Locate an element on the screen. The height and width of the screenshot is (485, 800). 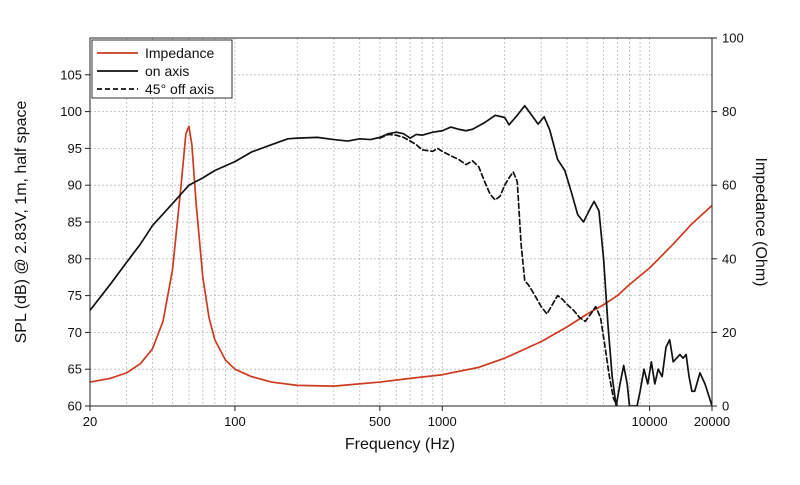
legend-label: 45° off axis is located at coordinates (179, 89).